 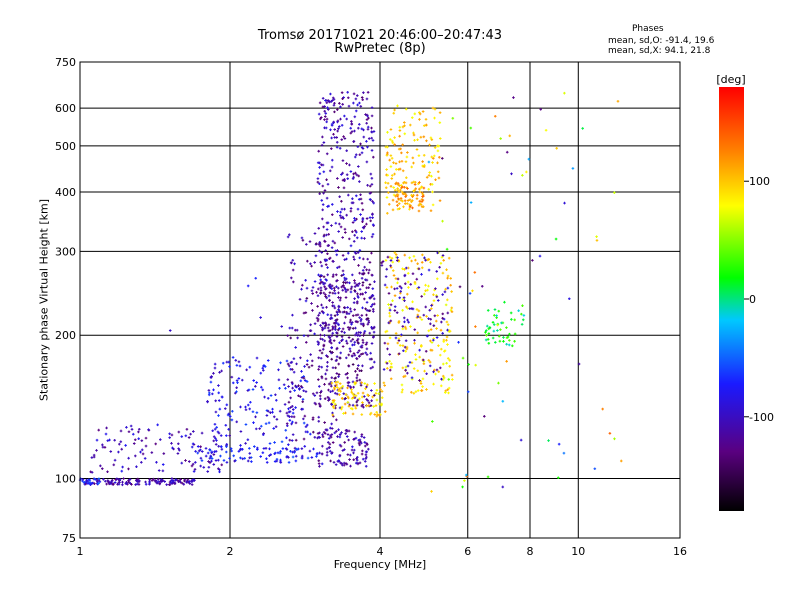 What do you see at coordinates (256, 455) in the screenshot?
I see `point-cluster-E-plateau` at bounding box center [256, 455].